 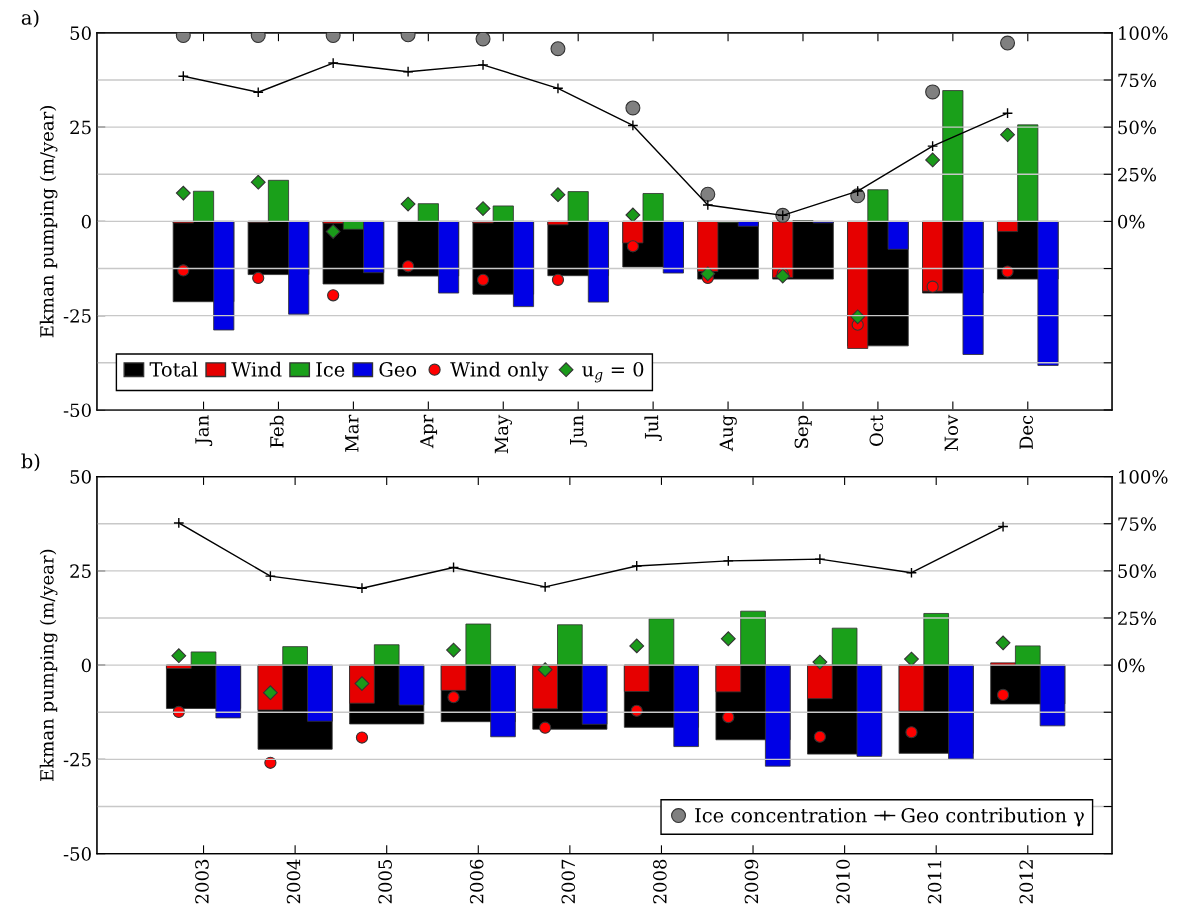 I want to click on legend-label: Wind only, so click(x=499, y=371).